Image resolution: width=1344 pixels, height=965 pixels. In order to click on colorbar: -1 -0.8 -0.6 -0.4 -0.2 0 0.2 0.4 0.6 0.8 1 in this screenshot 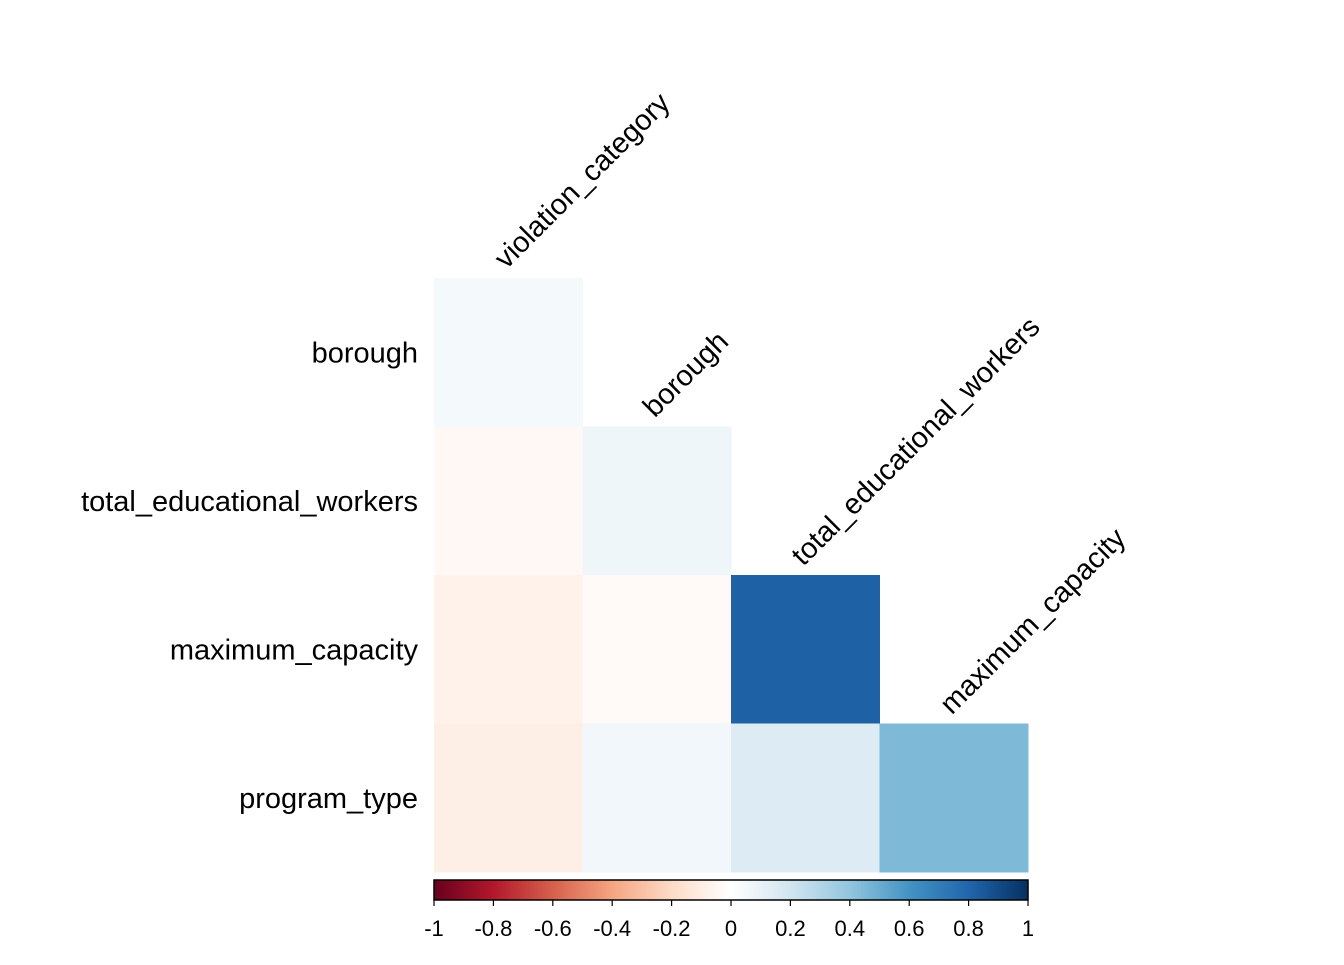, I will do `click(729, 910)`.